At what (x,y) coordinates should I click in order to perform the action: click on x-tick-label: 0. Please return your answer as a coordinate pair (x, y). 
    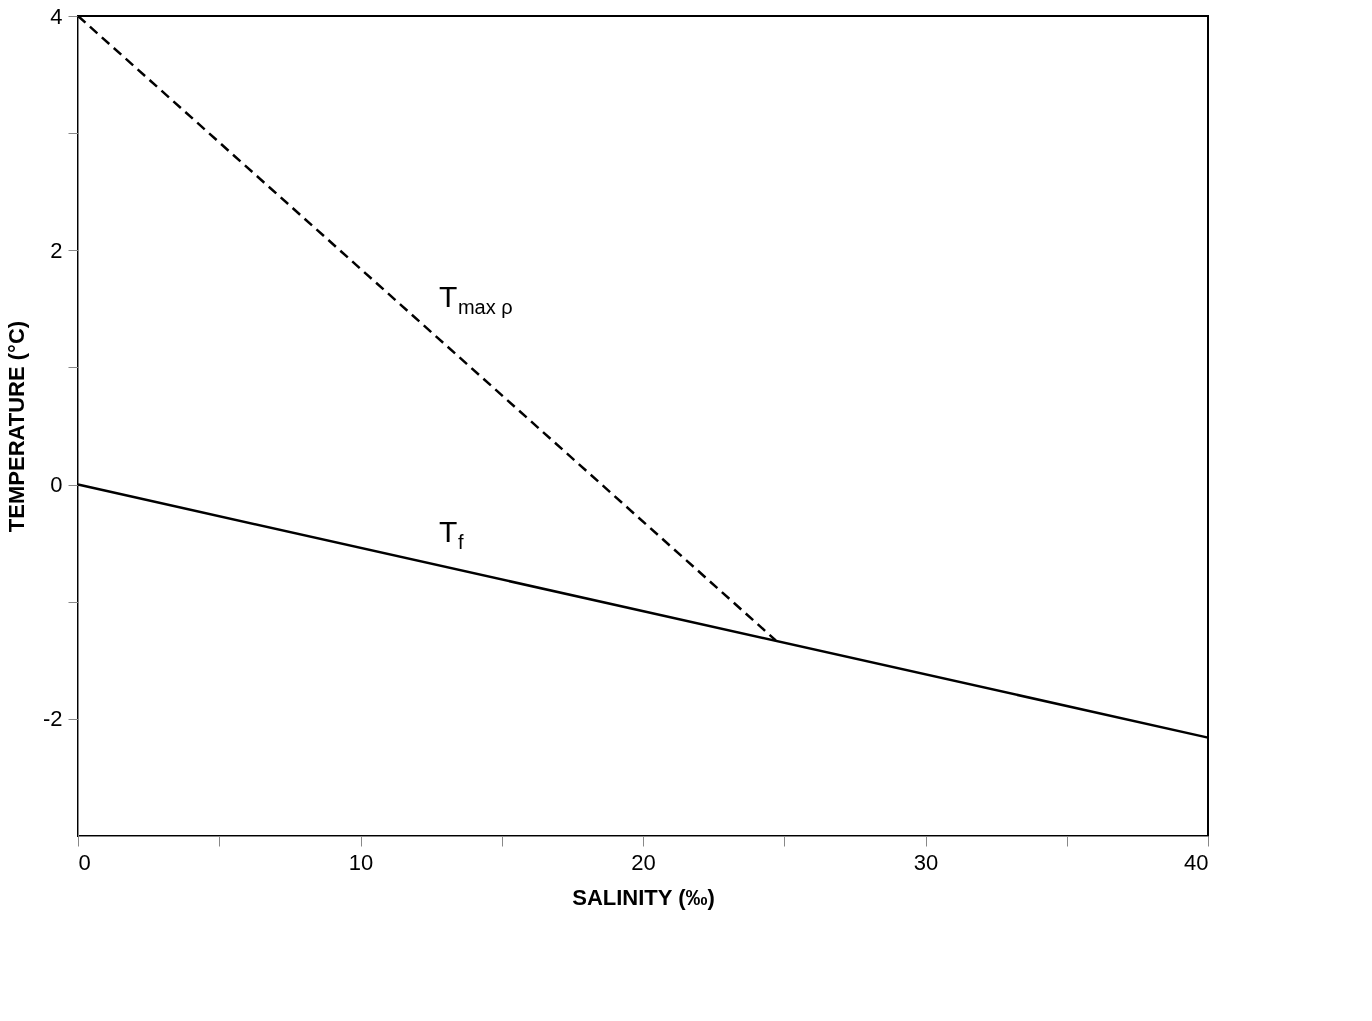
    Looking at the image, I should click on (84, 862).